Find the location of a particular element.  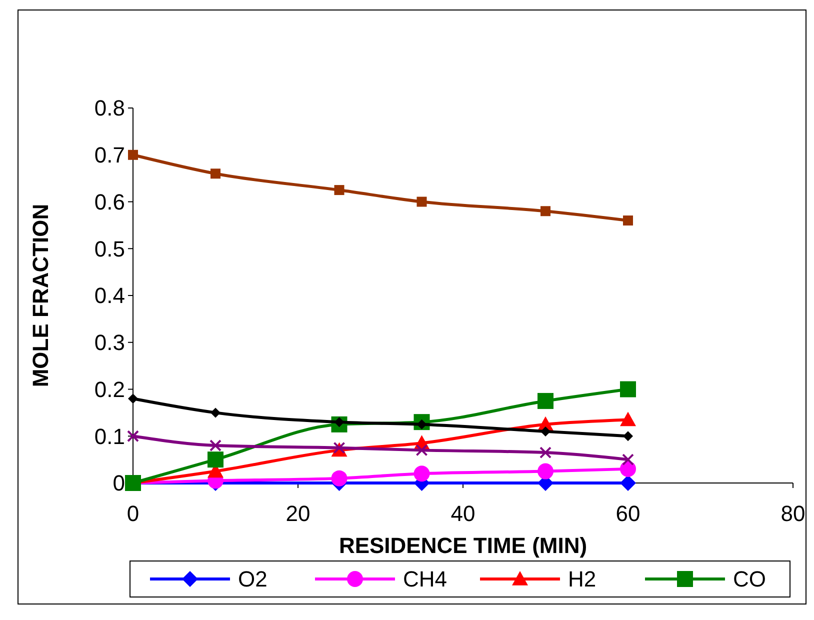

x-tick-label: 80 is located at coordinates (793, 513).